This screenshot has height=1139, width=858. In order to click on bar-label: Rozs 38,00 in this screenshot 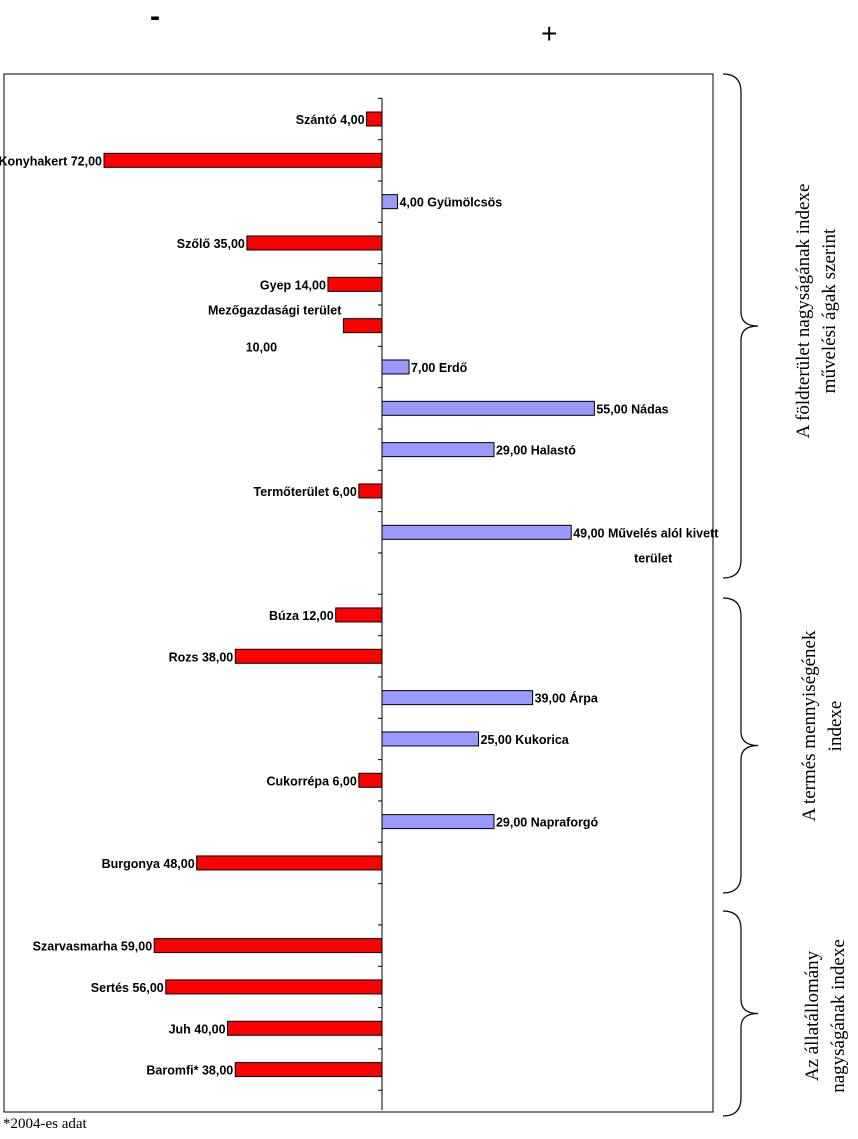, I will do `click(201, 657)`.